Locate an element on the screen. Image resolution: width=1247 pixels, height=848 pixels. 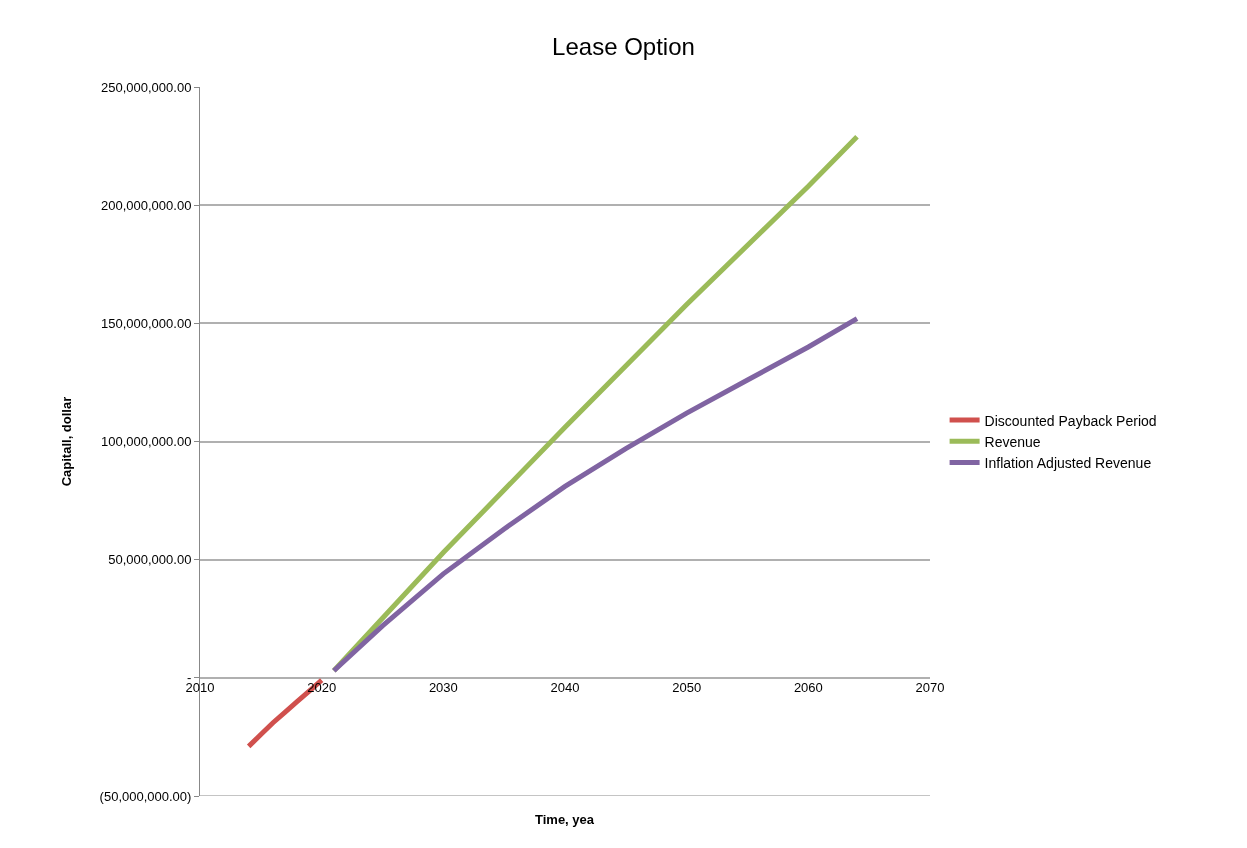
y-tick-label: 50,000,000.00 is located at coordinates (150, 560).